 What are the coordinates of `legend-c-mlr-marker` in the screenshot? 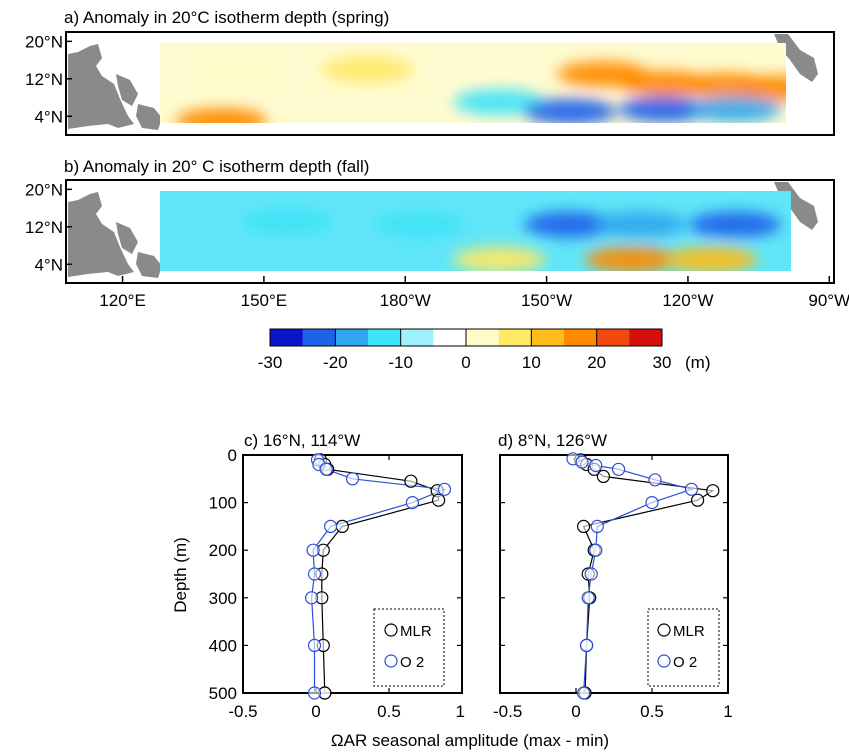 It's located at (391, 630).